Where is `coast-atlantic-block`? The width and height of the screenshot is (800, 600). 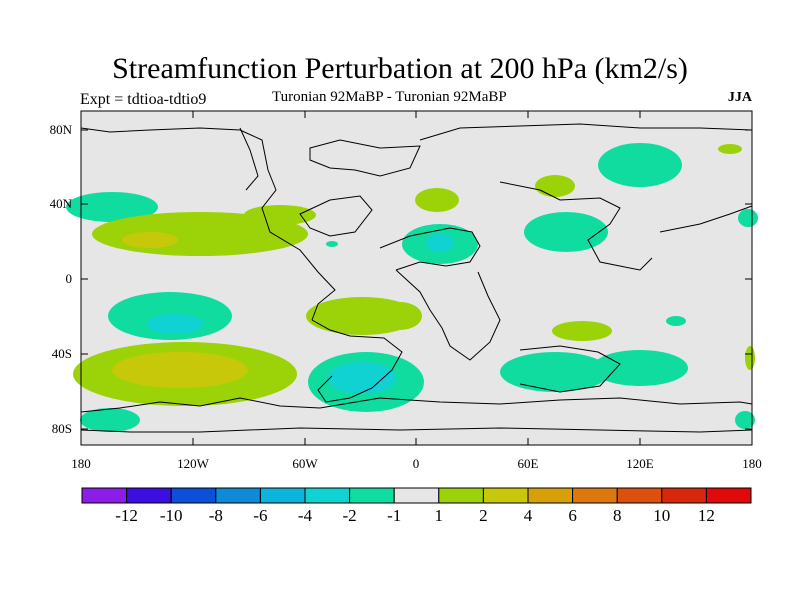
coast-atlantic-block is located at coordinates (336, 216).